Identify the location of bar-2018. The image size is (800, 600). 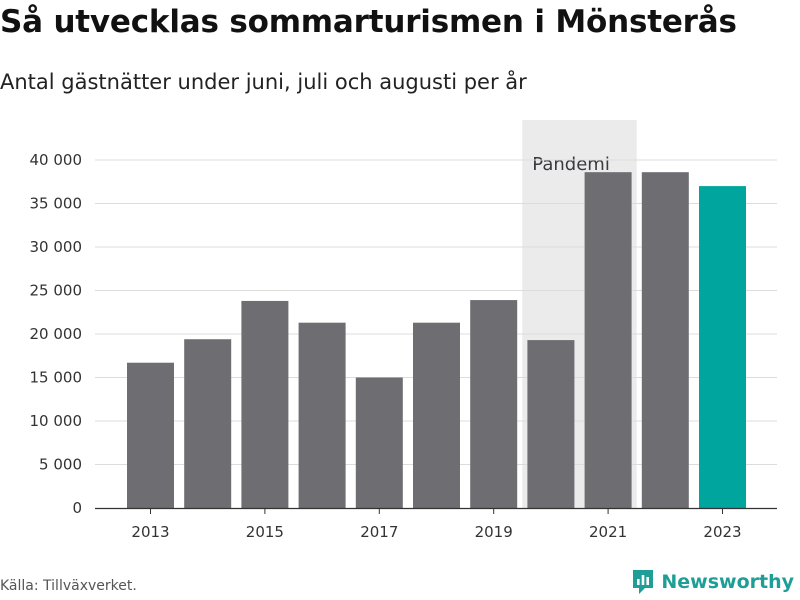
(436, 415).